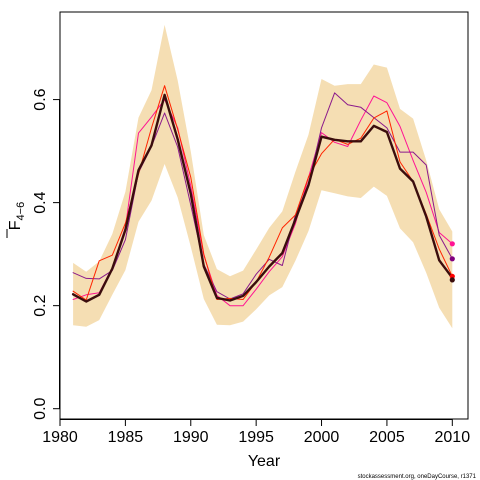 The width and height of the screenshot is (480, 480). I want to click on x-tick-label: 1995, so click(256, 437).